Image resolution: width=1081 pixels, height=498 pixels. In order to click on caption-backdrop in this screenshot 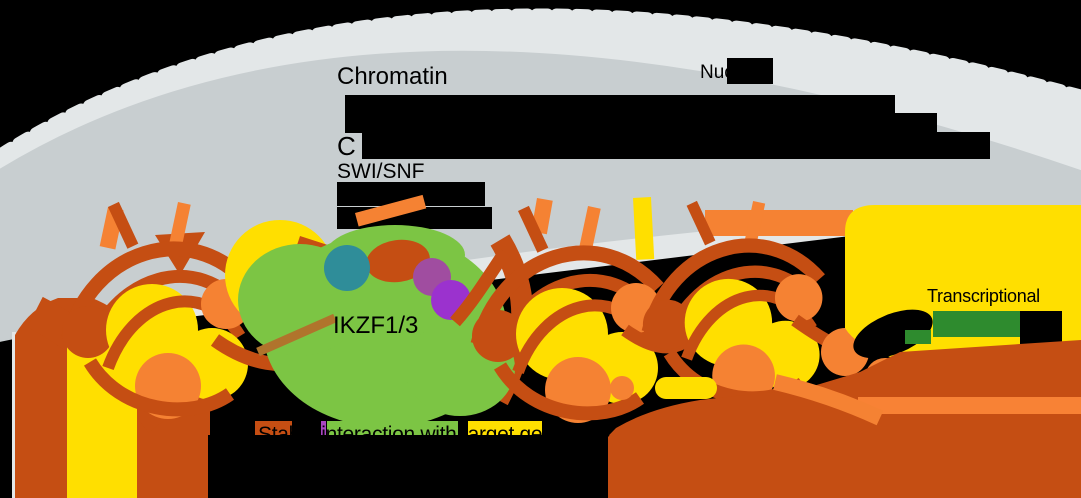, I will do `click(408, 466)`.